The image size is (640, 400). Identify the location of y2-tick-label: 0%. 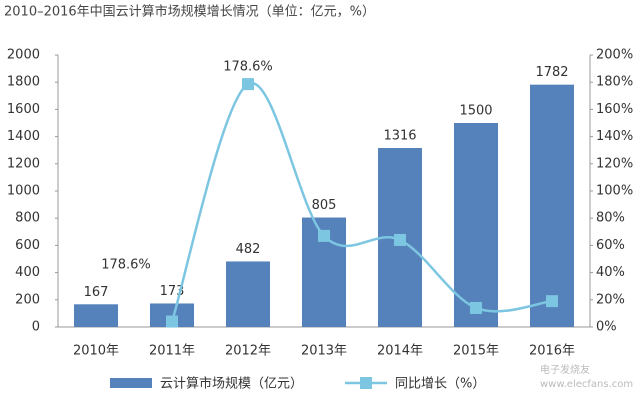
(606, 327).